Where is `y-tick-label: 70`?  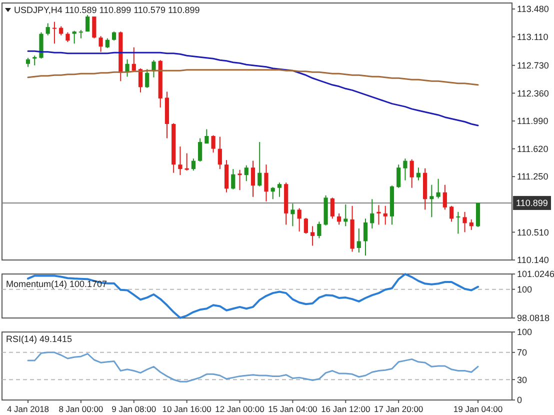 y-tick-label: 70 is located at coordinates (522, 353).